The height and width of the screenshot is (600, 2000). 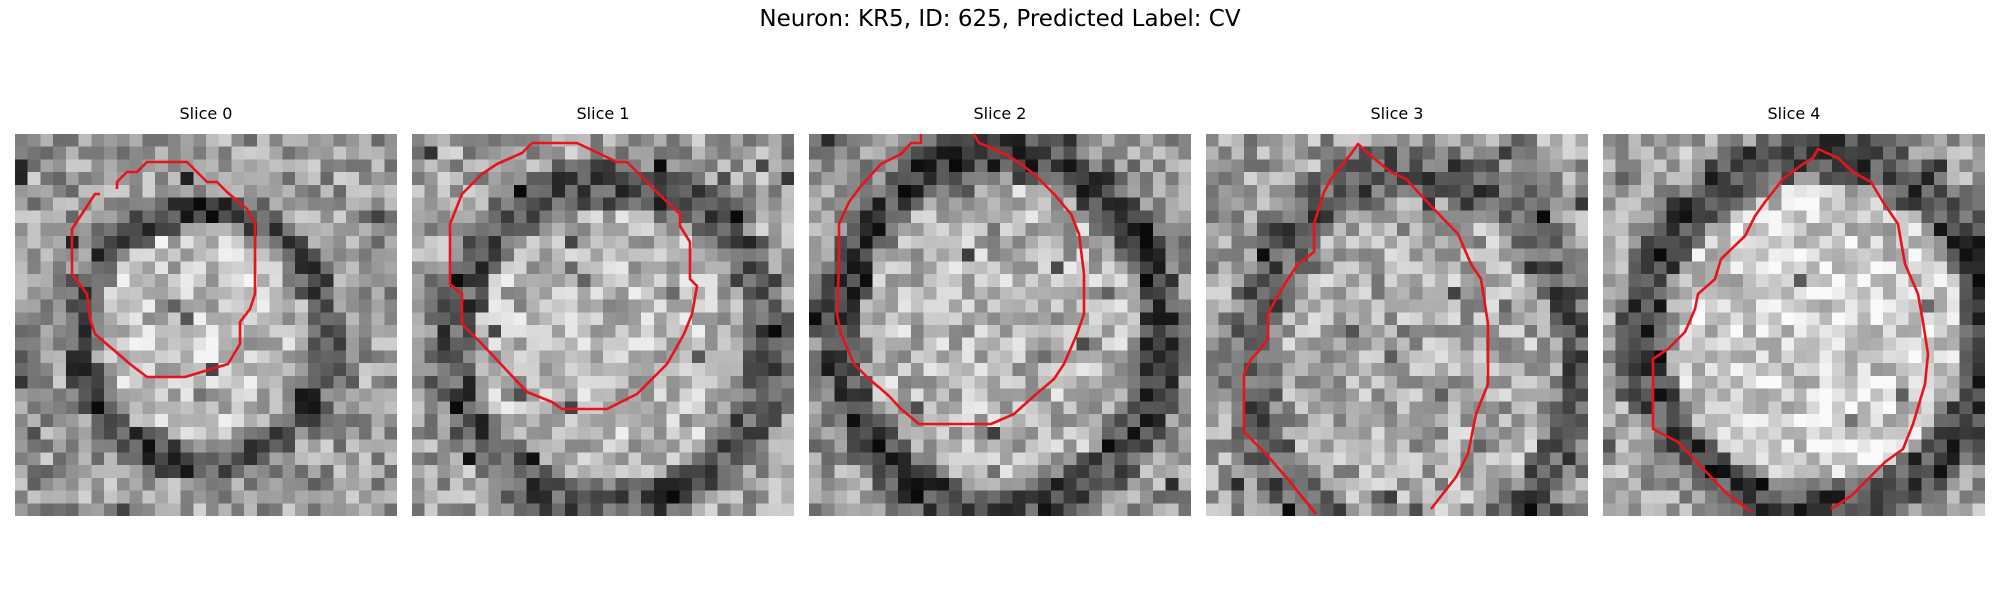 I want to click on slice-title: Slice 2, so click(x=1000, y=113).